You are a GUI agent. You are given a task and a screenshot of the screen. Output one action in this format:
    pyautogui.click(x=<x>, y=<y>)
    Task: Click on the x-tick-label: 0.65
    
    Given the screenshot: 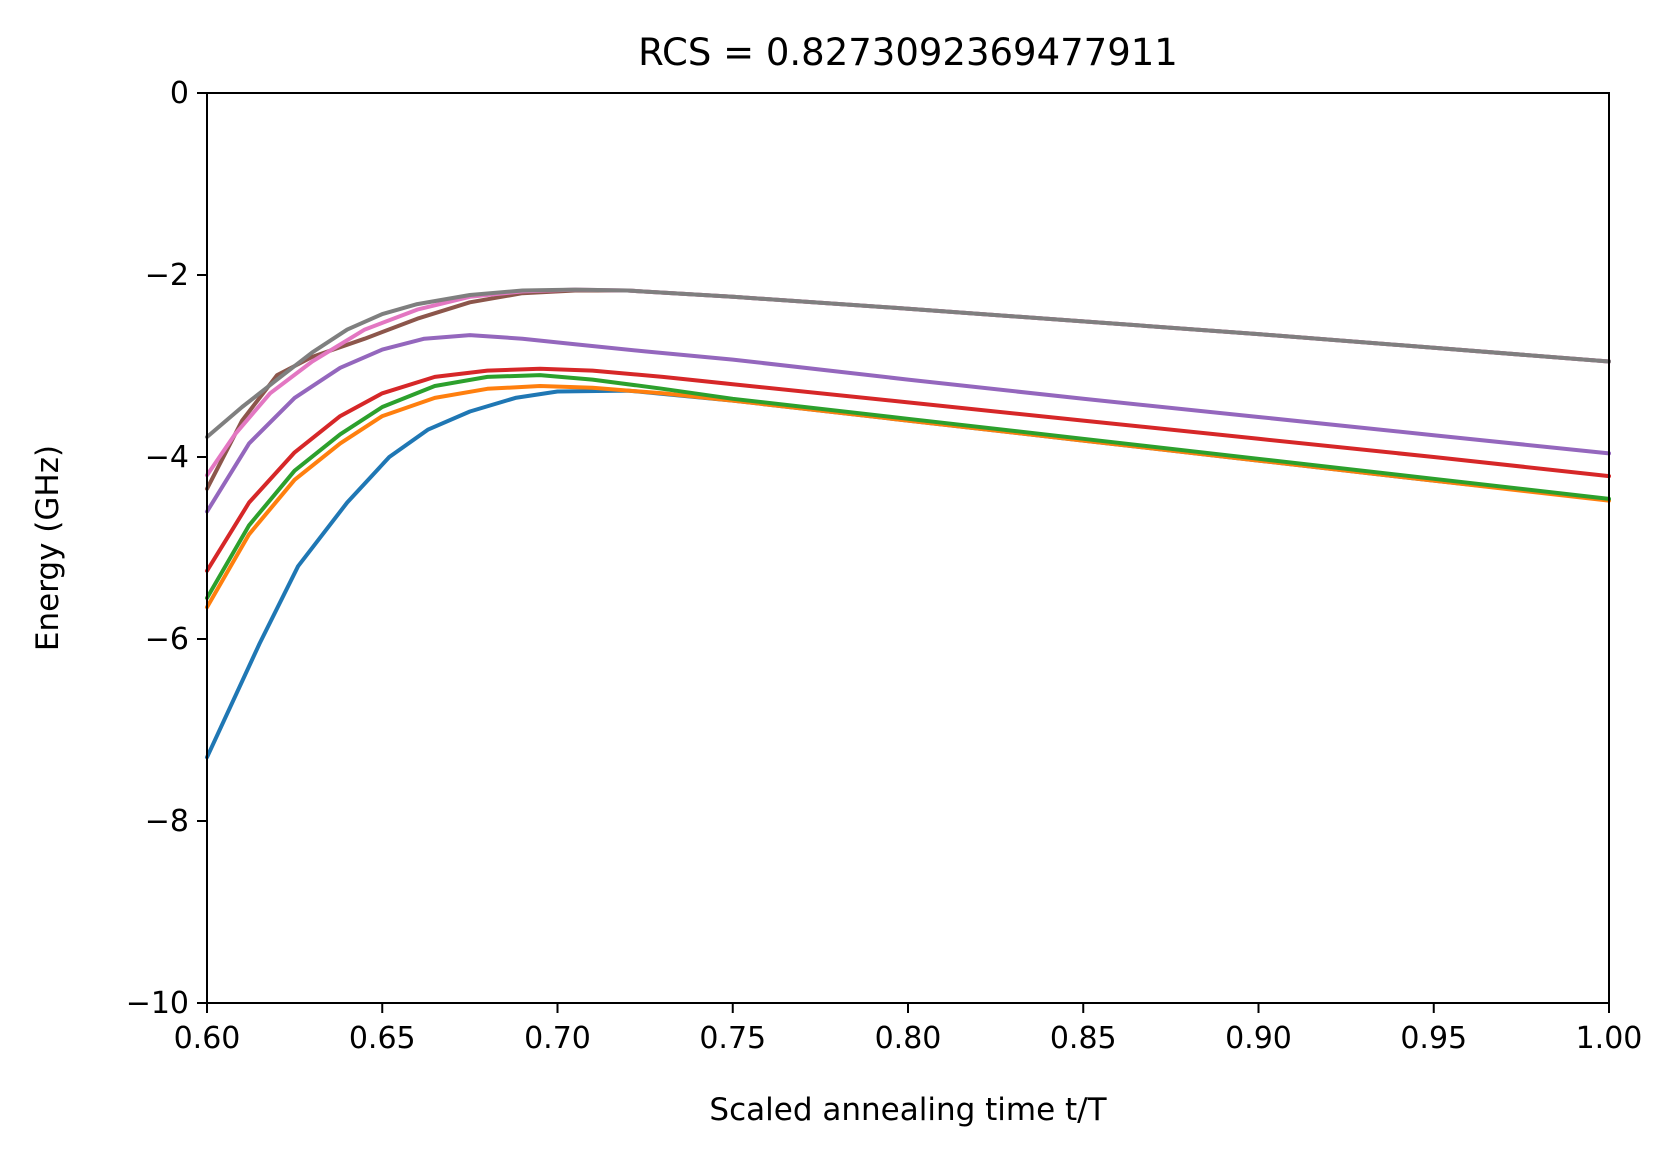 What is the action you would take?
    pyautogui.click(x=382, y=1038)
    